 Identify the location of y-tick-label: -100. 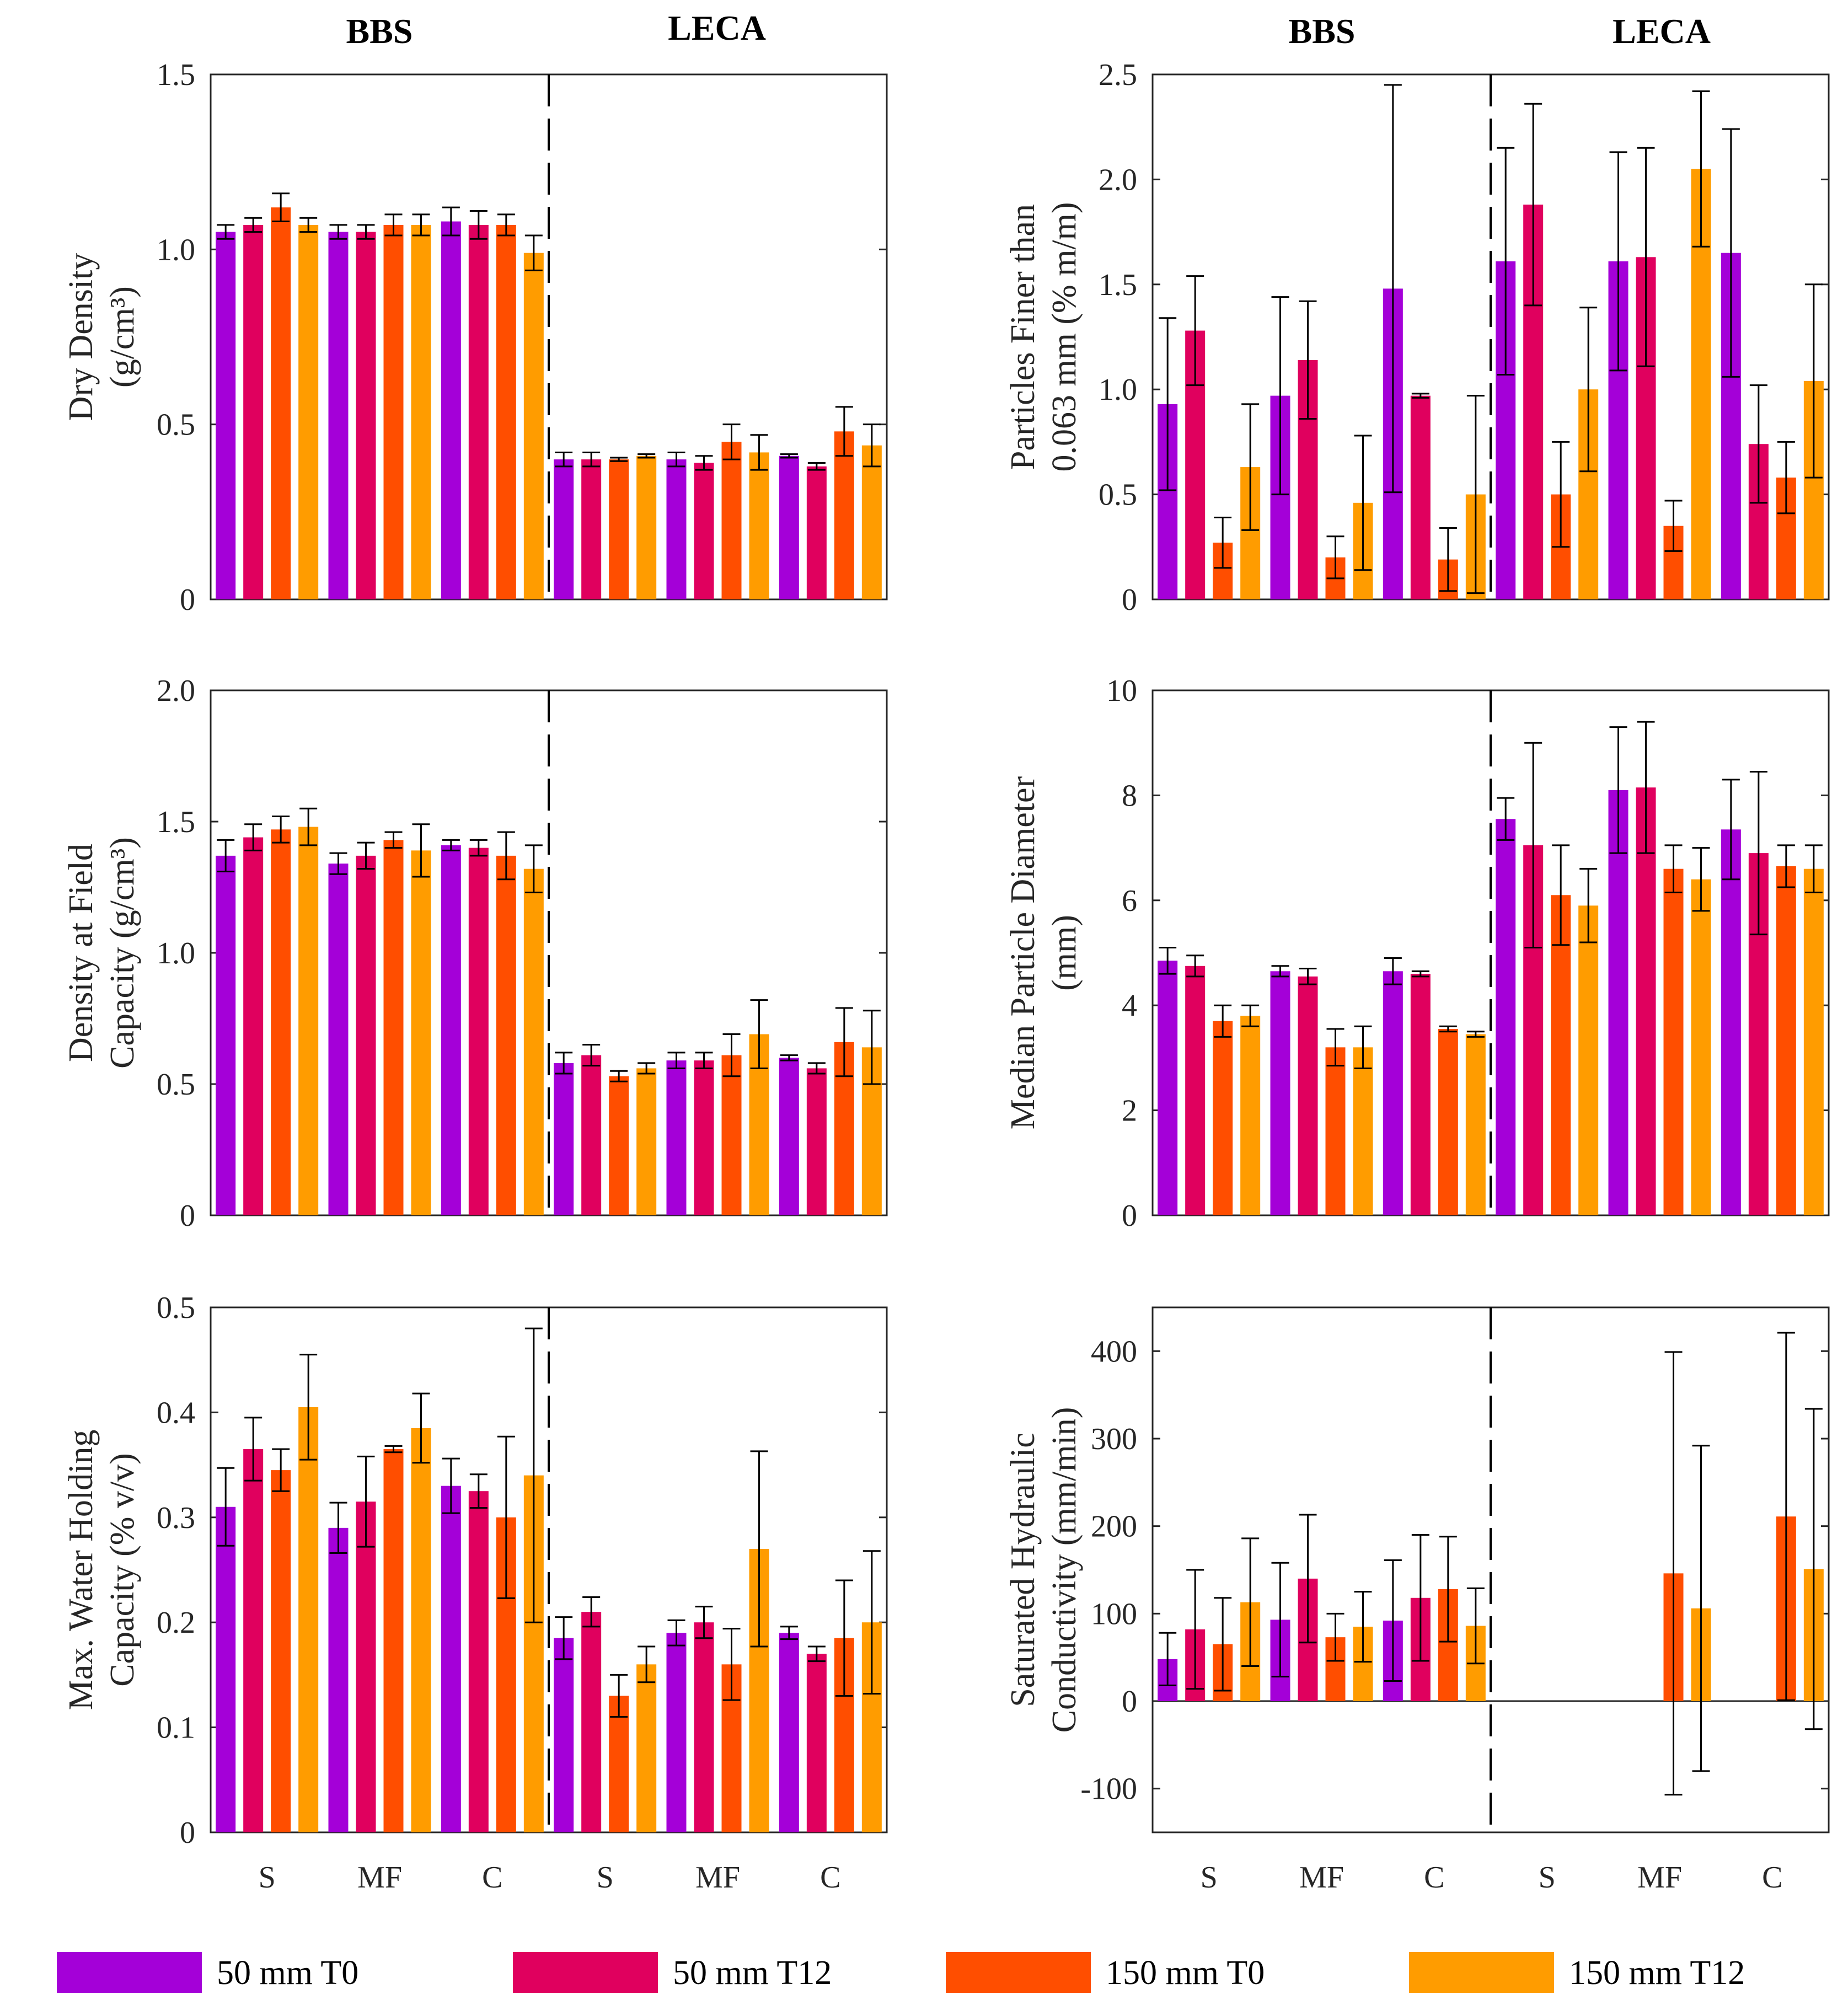
(1108, 1789).